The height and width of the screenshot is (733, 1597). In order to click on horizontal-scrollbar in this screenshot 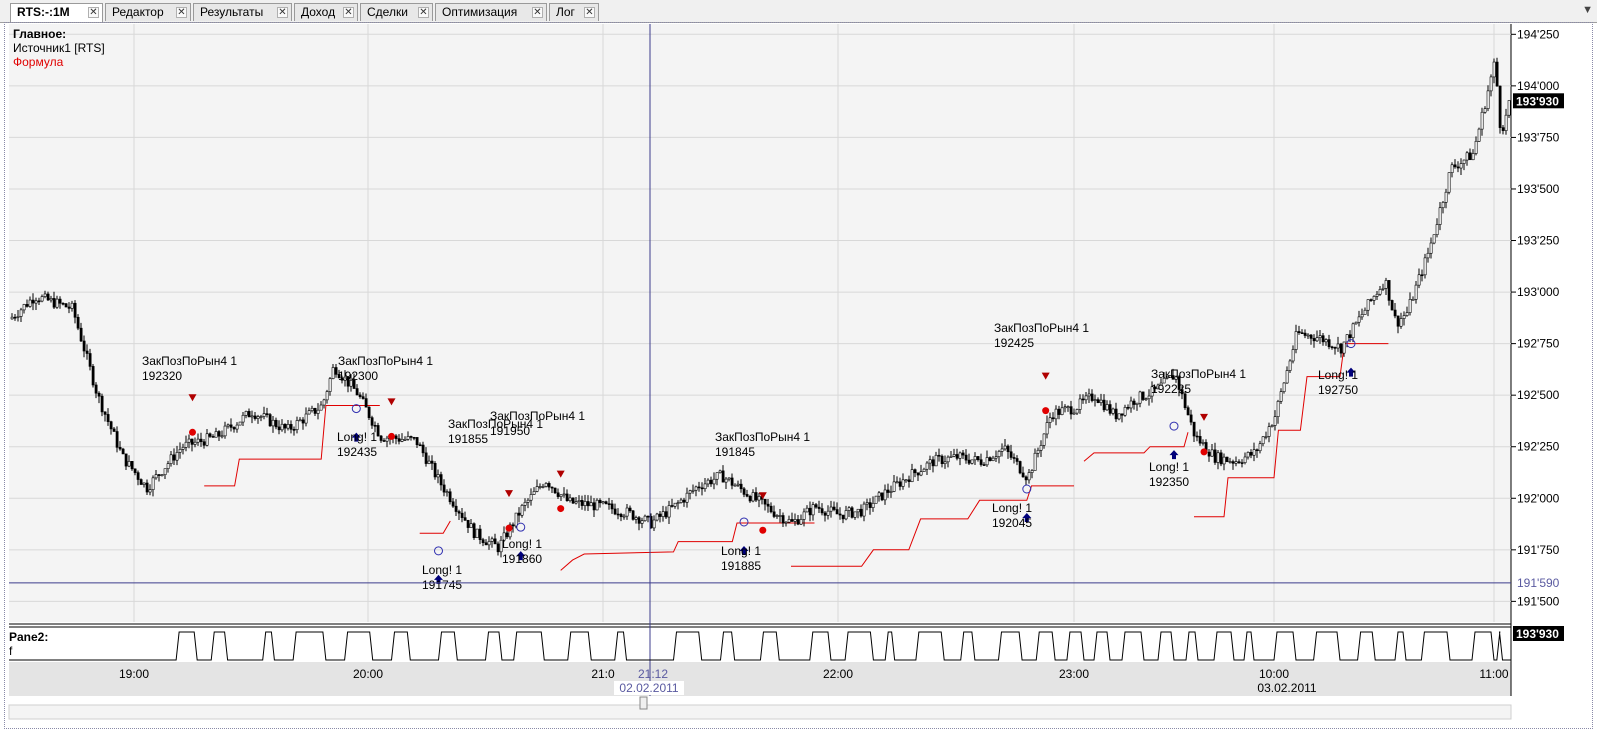, I will do `click(760, 712)`.